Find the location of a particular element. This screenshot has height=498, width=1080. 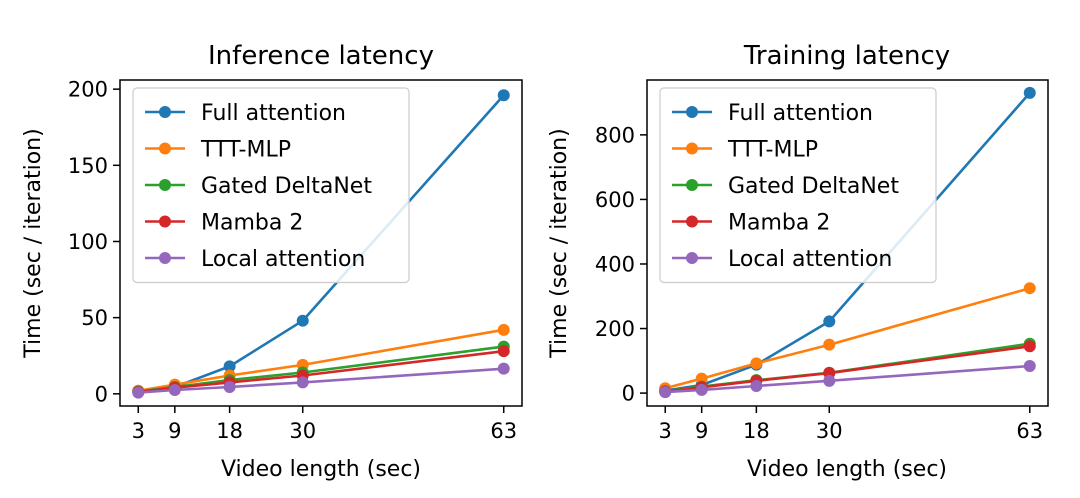

chart2-legend-label-2: Gated DeltaNet is located at coordinates (813, 186).